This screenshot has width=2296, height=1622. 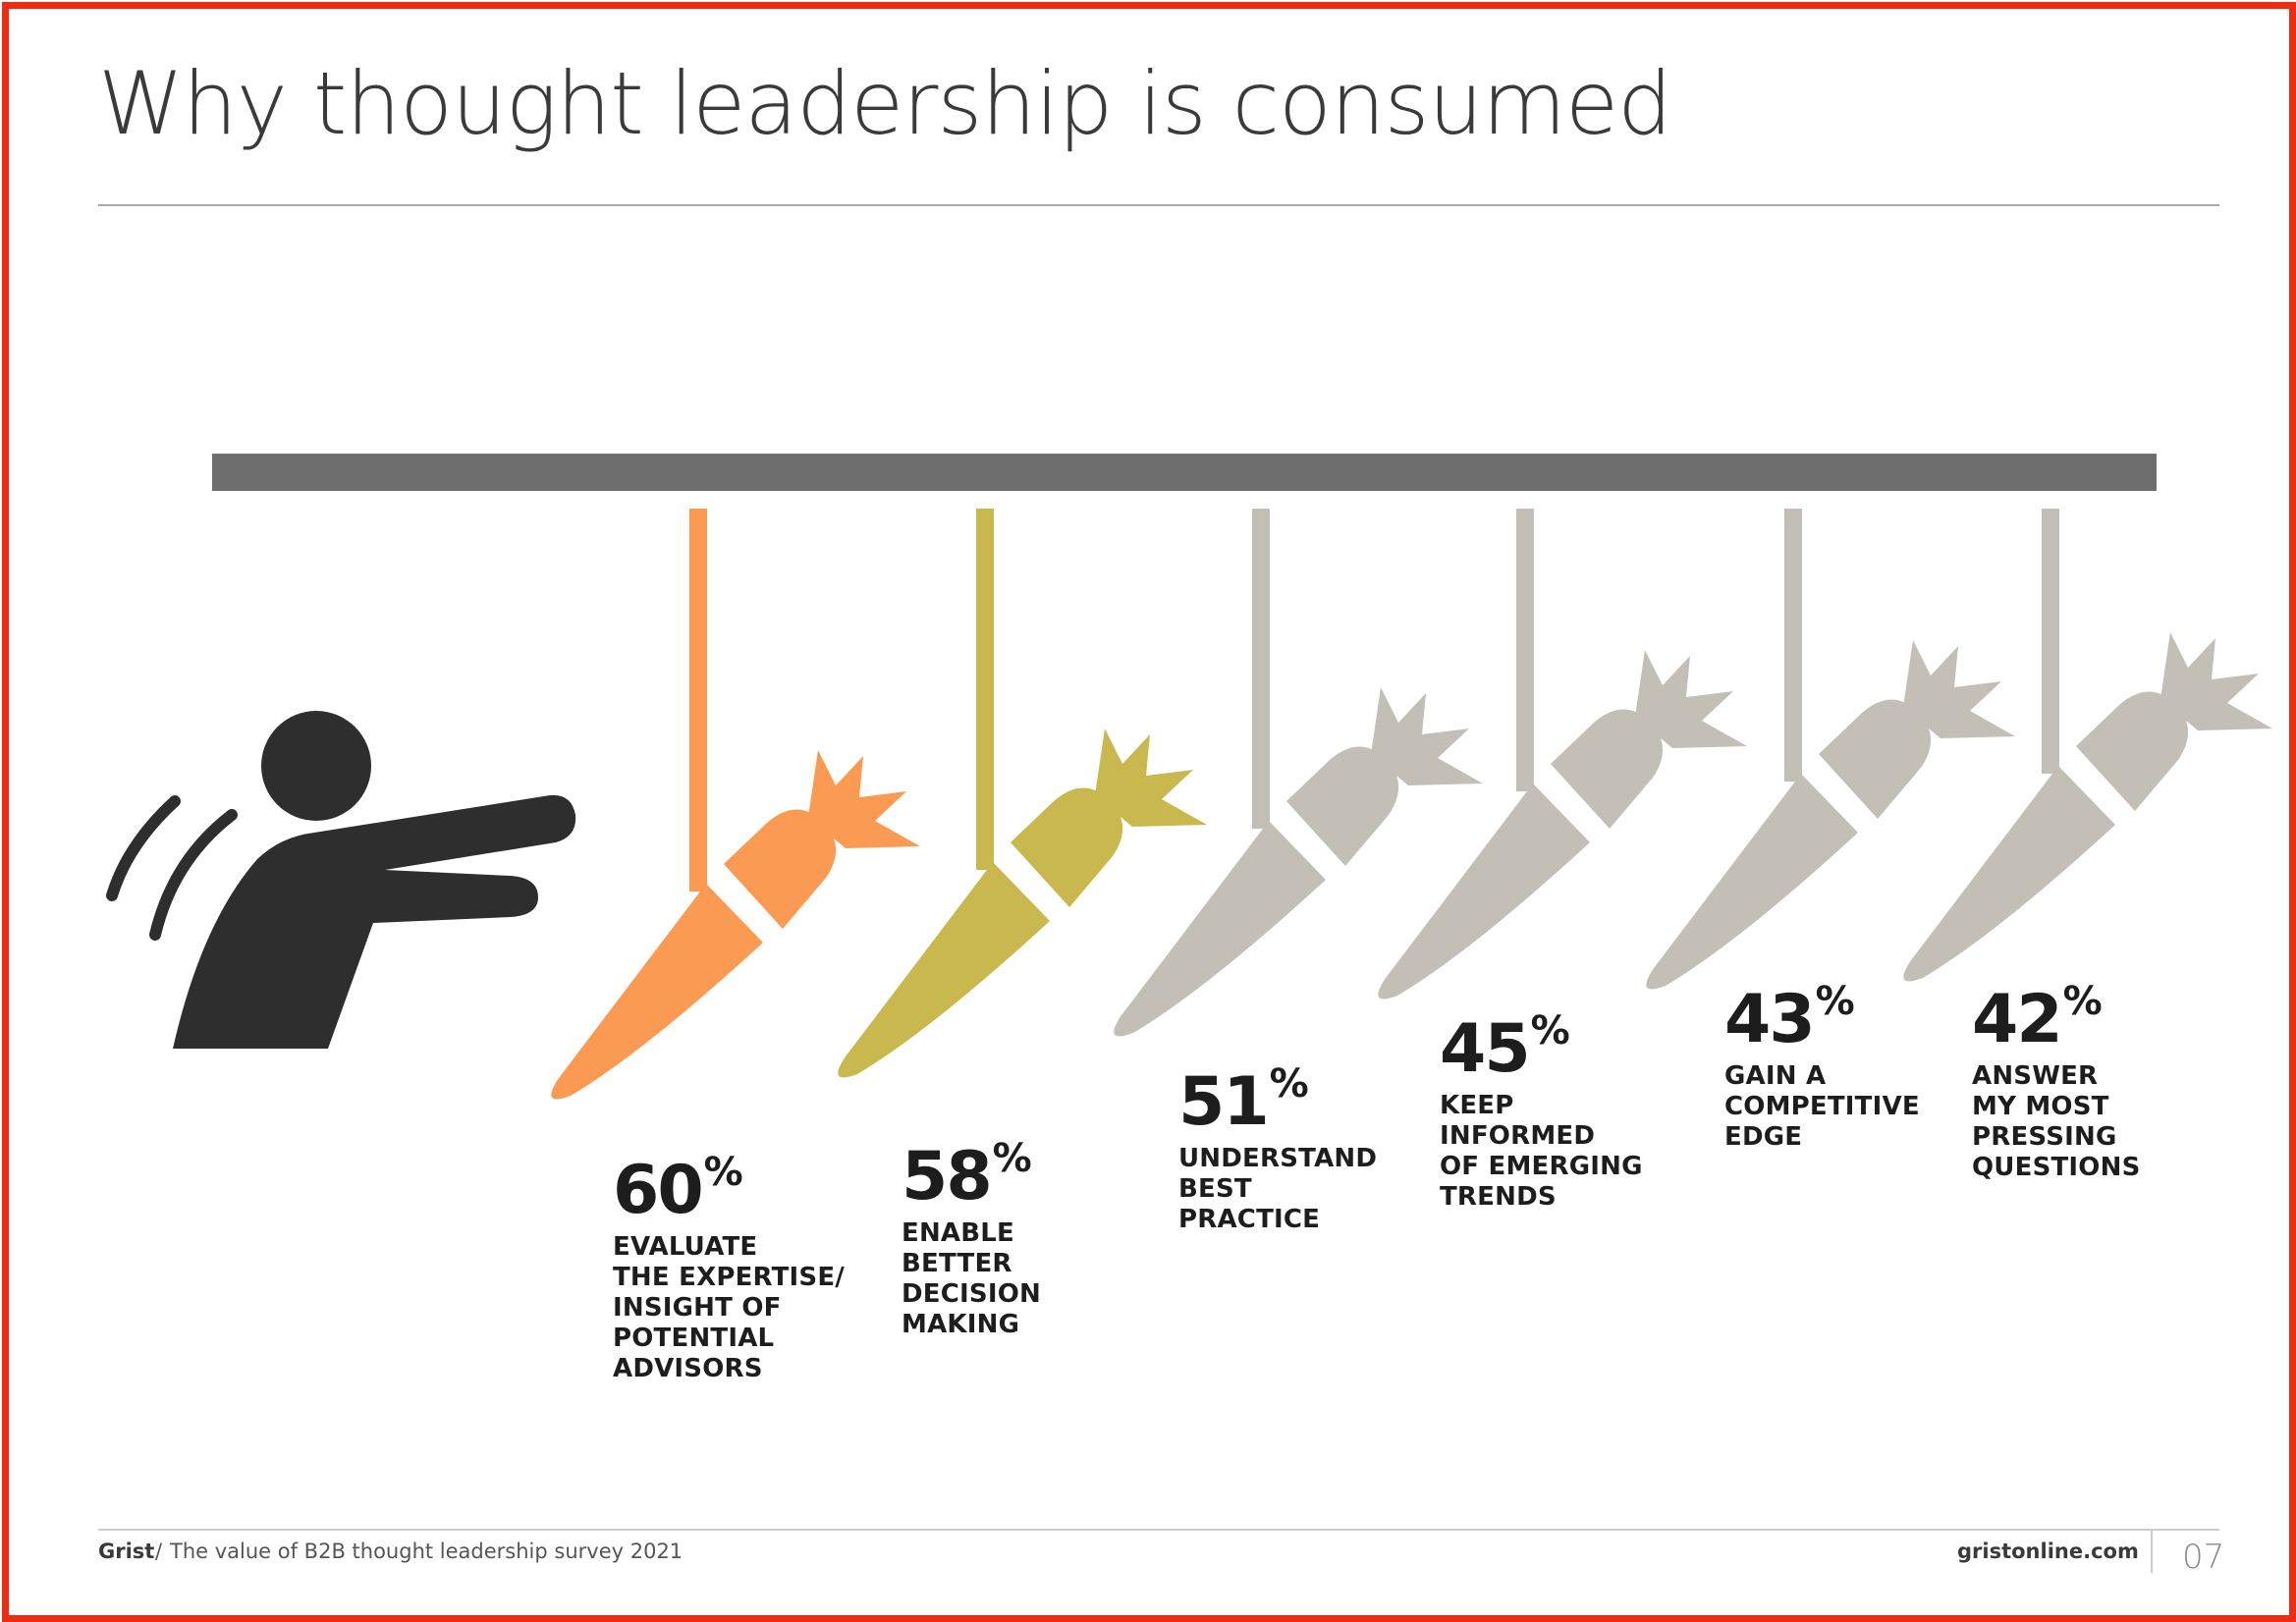 What do you see at coordinates (2056, 1121) in the screenshot?
I see `stat-label: ANSWER MY MOST PRESSING QUESTIONS` at bounding box center [2056, 1121].